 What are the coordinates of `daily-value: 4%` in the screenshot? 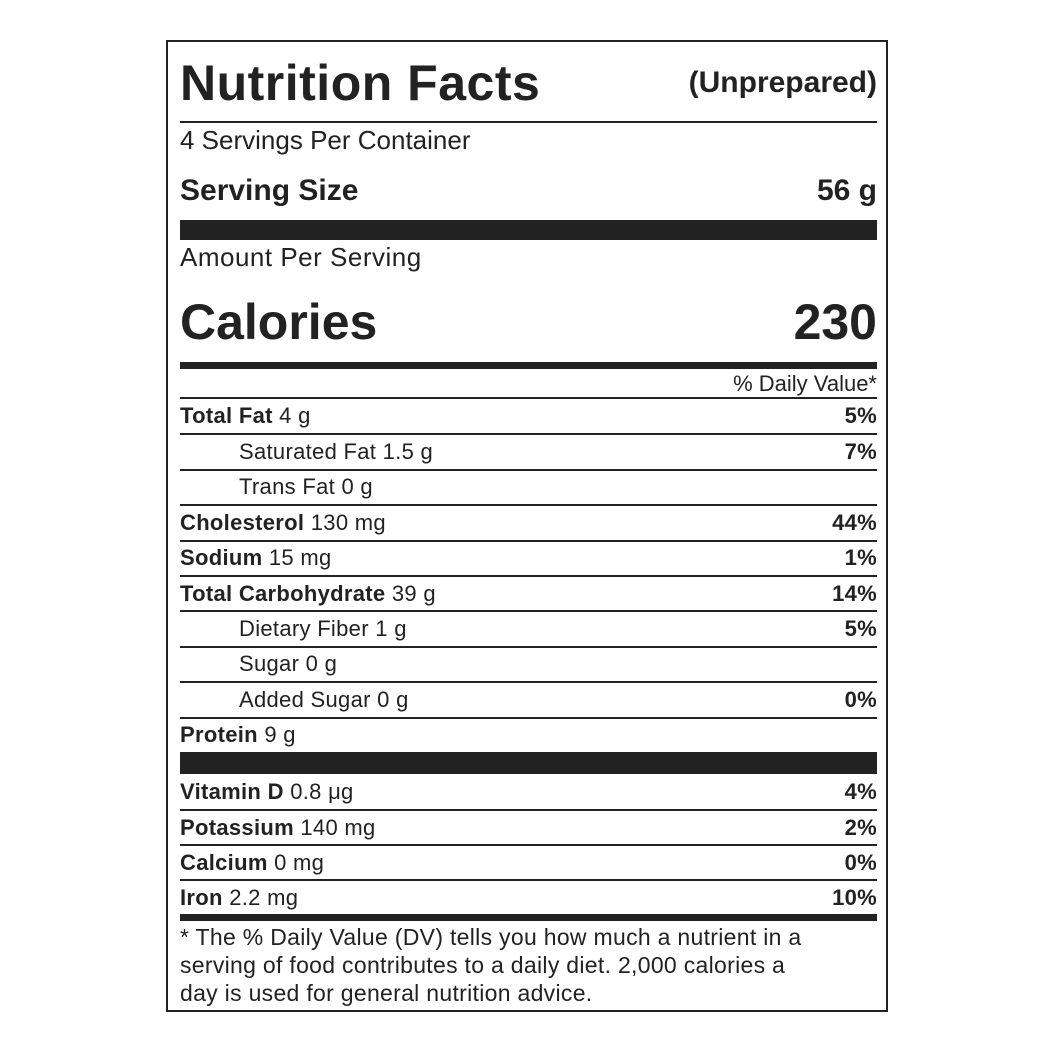 It's located at (860, 791).